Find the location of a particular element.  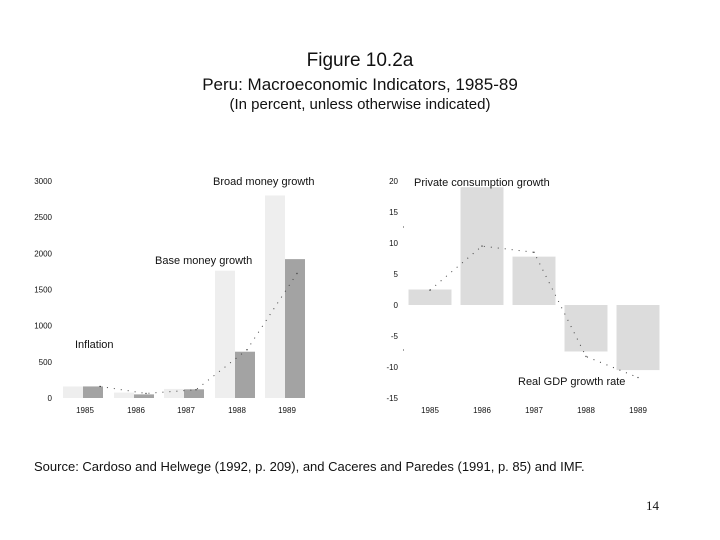

label-real-gdp: Real GDP growth rate is located at coordinates (571, 382).